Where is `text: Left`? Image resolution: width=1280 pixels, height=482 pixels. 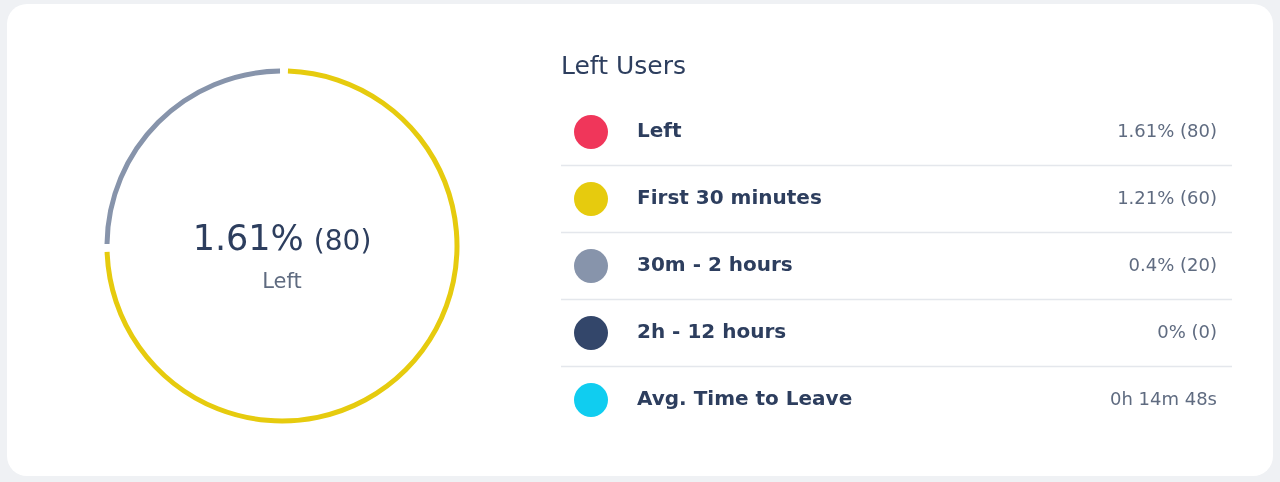 text: Left is located at coordinates (282, 281).